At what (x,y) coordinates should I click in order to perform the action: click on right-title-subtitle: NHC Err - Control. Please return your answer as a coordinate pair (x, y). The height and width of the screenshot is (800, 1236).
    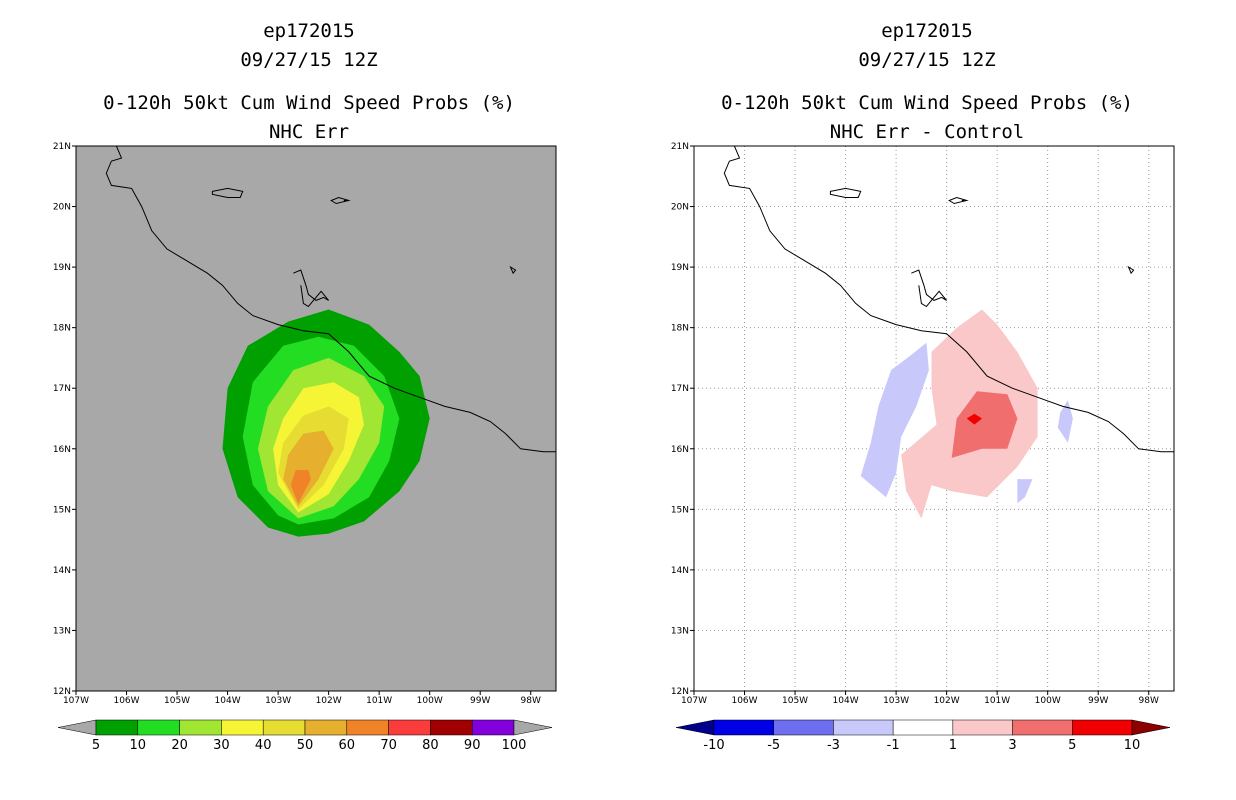
    Looking at the image, I should click on (927, 132).